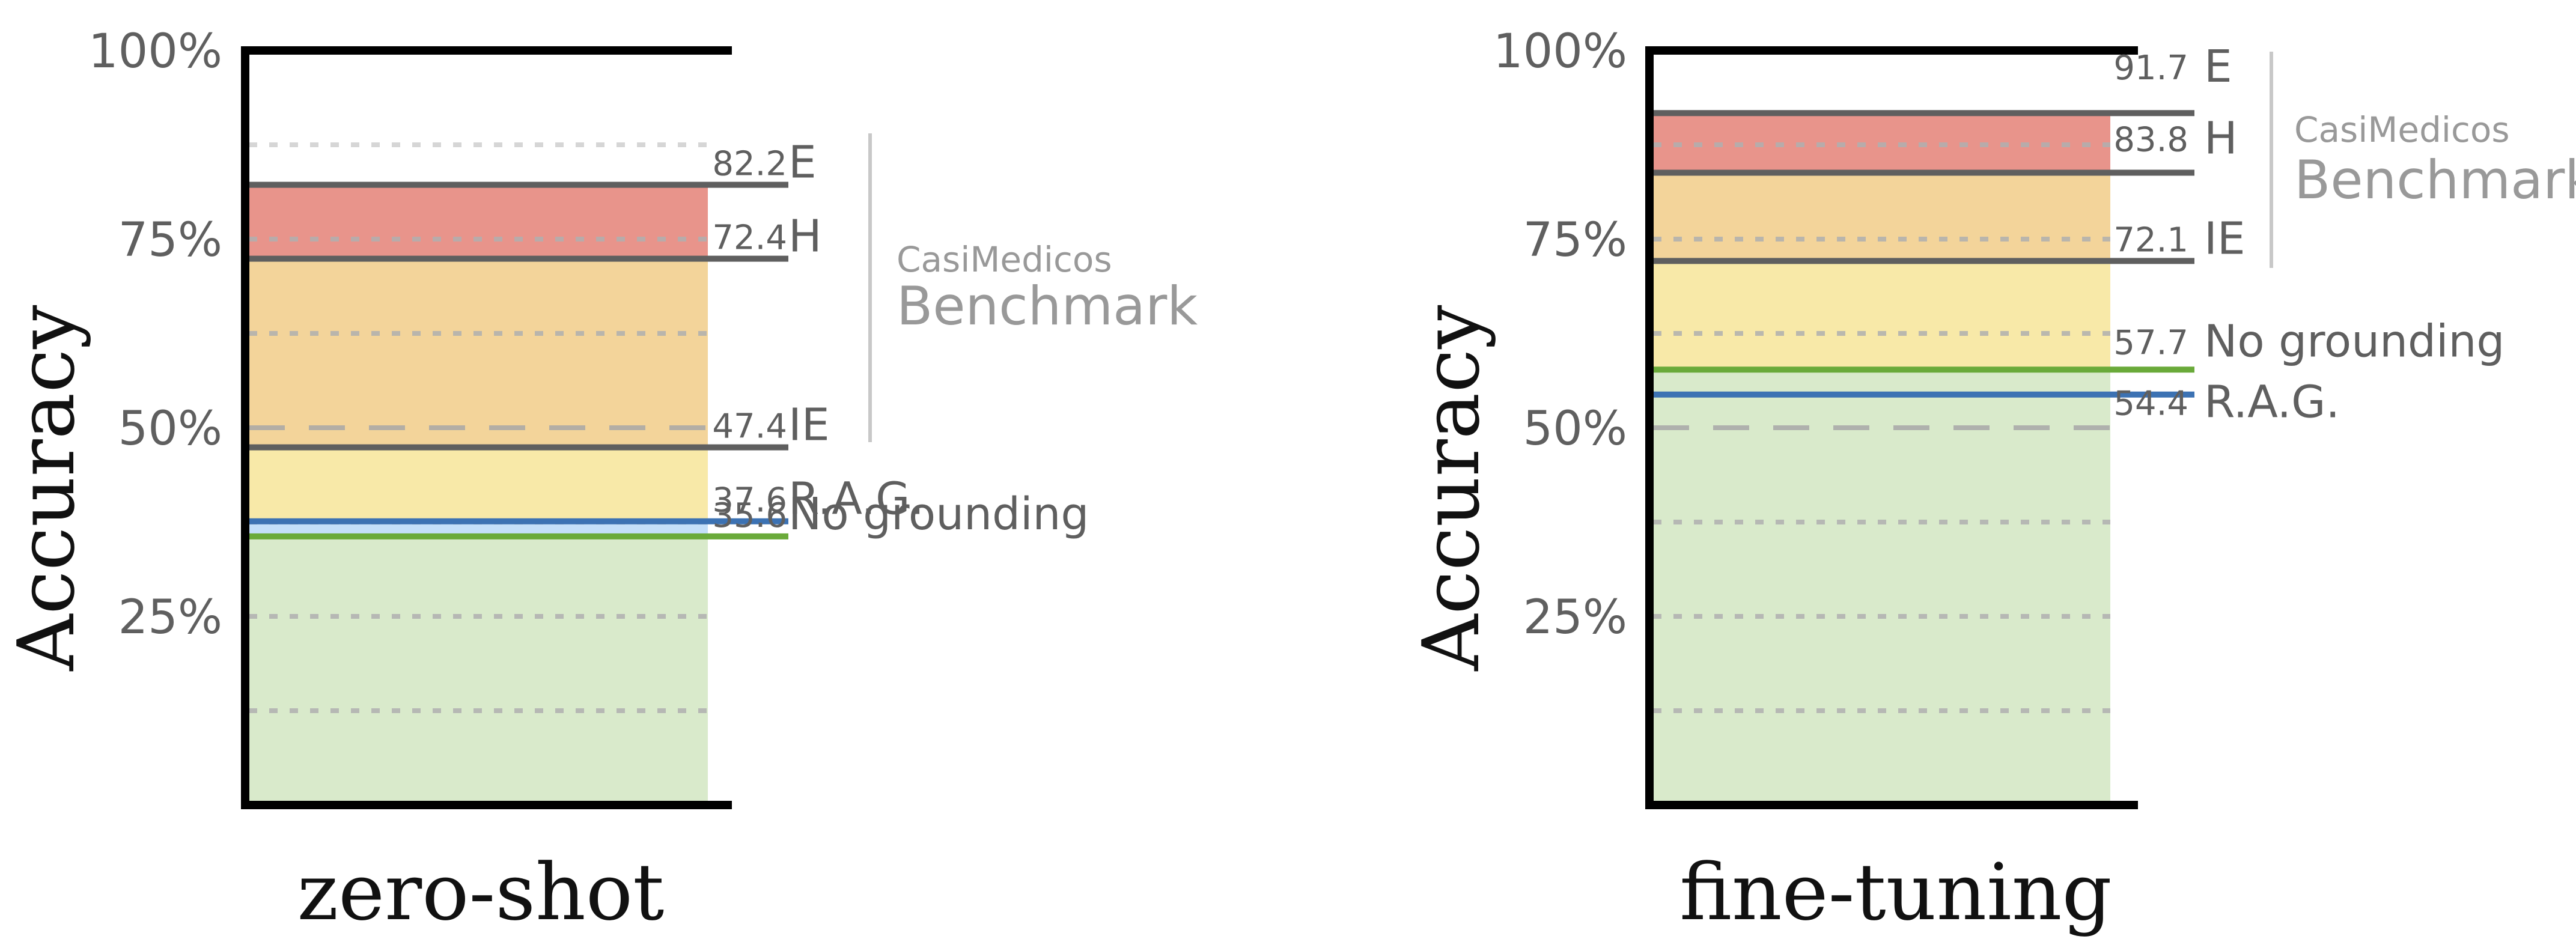 This screenshot has height=951, width=2576. Describe the element at coordinates (749, 164) in the screenshot. I see `data-label: 82.2` at that location.